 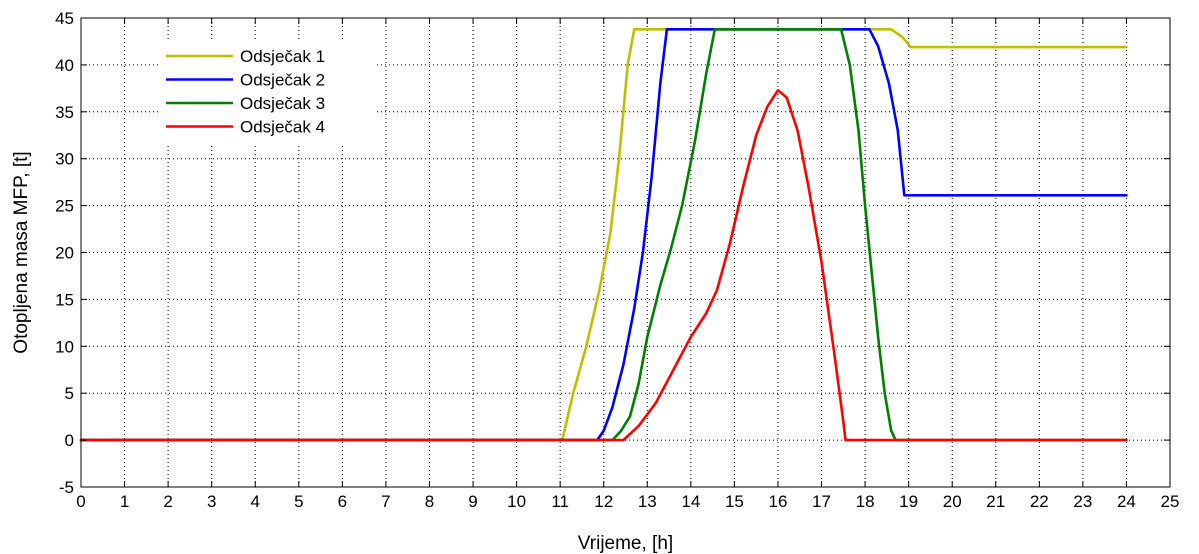 What do you see at coordinates (560, 501) in the screenshot?
I see `x-tick-label: 11` at bounding box center [560, 501].